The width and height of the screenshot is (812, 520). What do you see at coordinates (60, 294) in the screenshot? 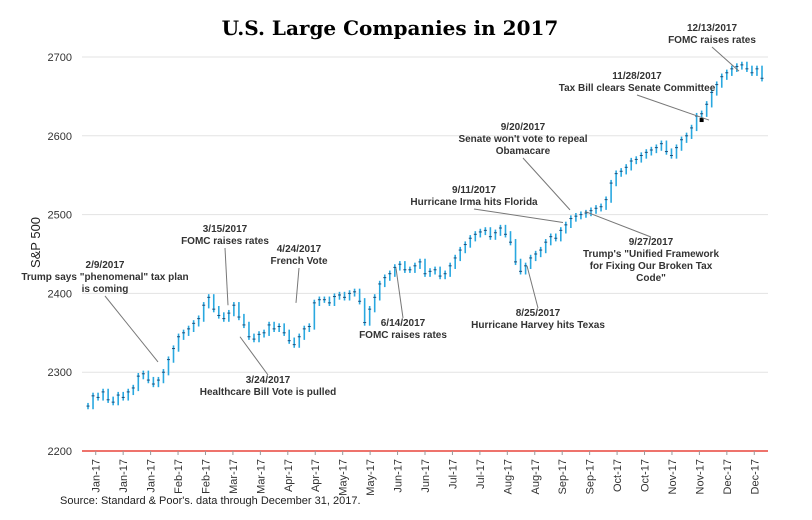
I see `y-tick-label: 2400` at bounding box center [60, 294].